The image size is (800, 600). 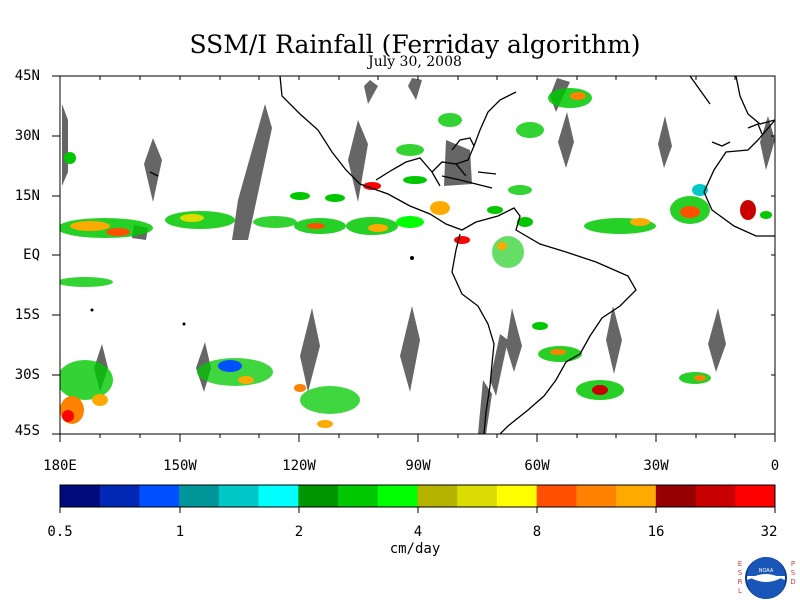 I want to click on lon-label-180e: 180E, so click(x=60, y=466).